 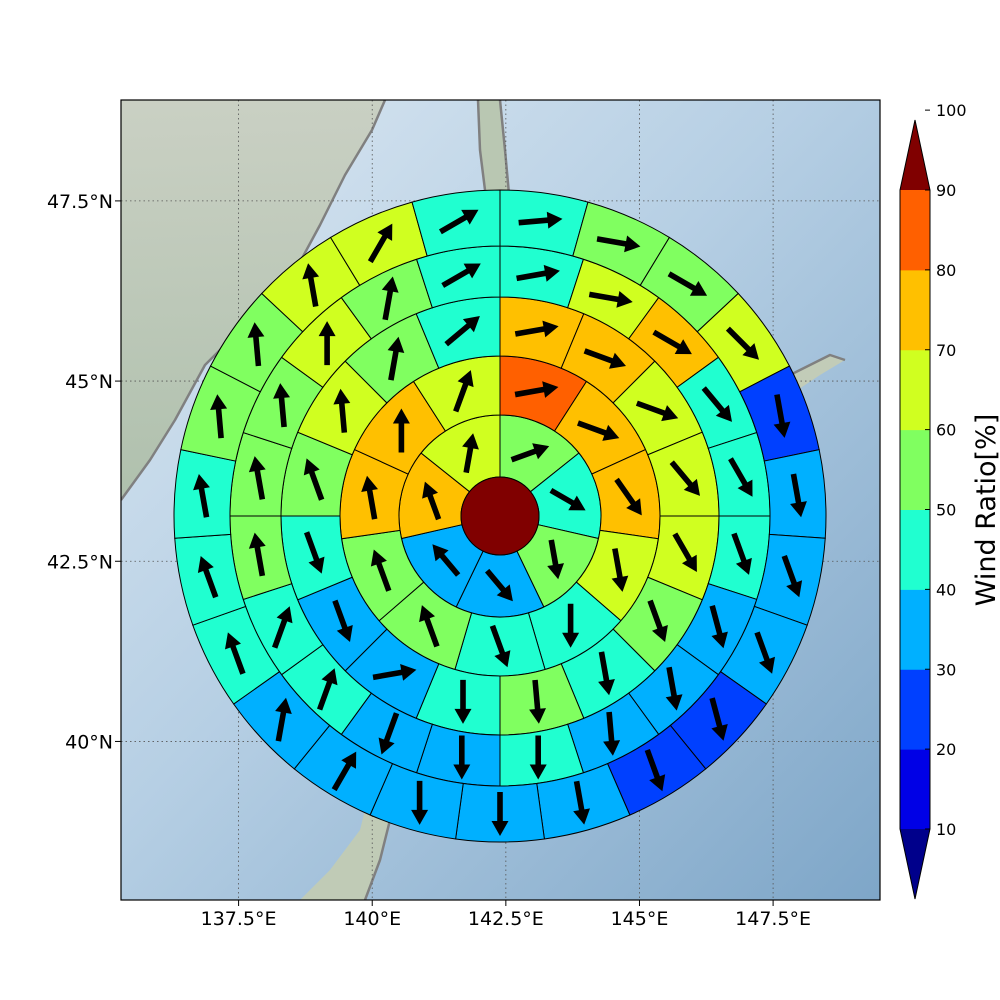 What do you see at coordinates (773, 919) in the screenshot?
I see `x-tick-label: 147.5°E` at bounding box center [773, 919].